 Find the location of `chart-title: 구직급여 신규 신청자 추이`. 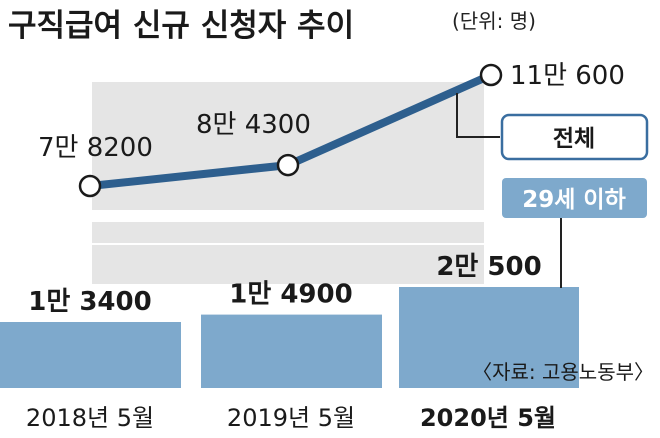

chart-title: 구직급여 신규 신청자 추이 is located at coordinates (181, 26).